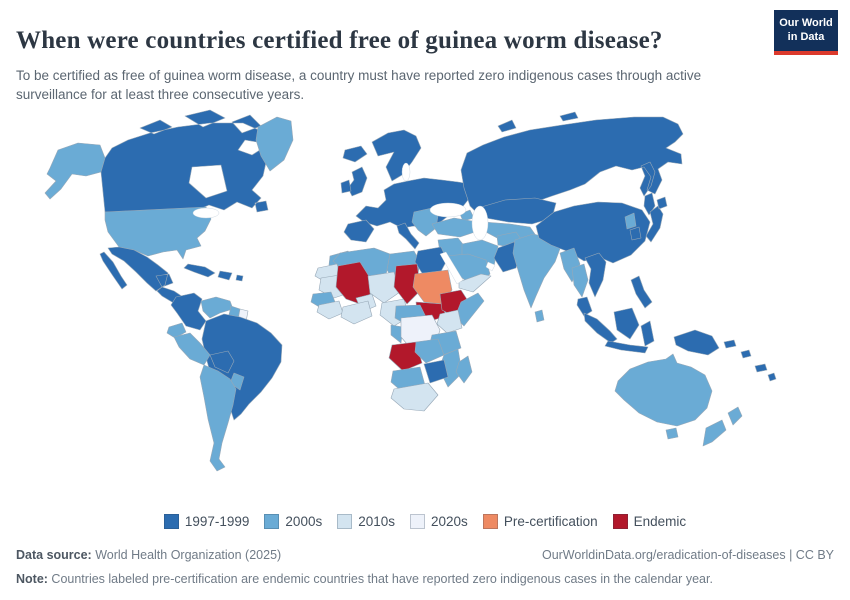 This screenshot has height=600, width=850. Describe the element at coordinates (237, 381) in the screenshot. I see `region-paraguay` at that location.